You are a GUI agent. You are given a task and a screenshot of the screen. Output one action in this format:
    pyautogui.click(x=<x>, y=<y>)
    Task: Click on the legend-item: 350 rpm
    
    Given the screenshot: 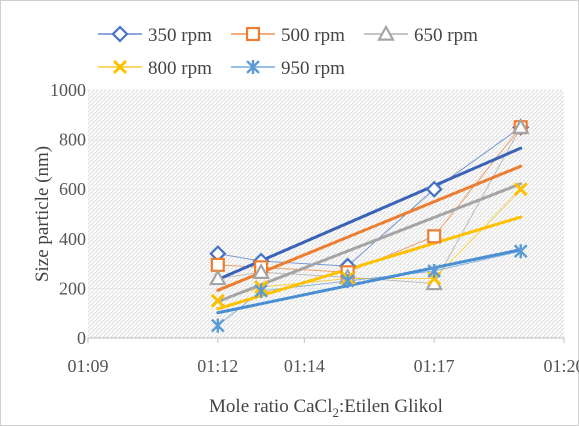 What is the action you would take?
    pyautogui.click(x=155, y=35)
    